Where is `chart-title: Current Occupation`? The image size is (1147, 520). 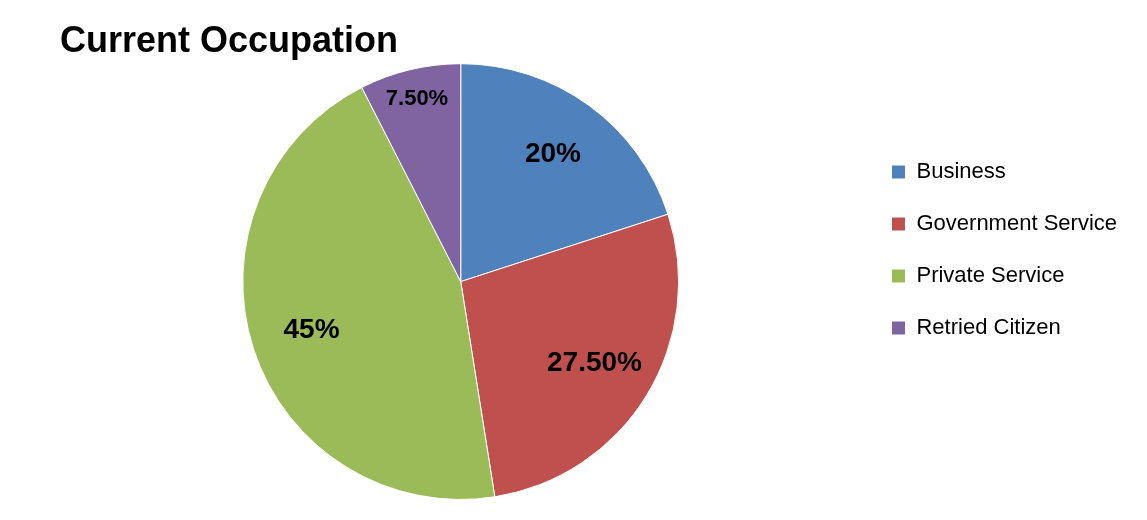
chart-title: Current Occupation is located at coordinates (229, 39).